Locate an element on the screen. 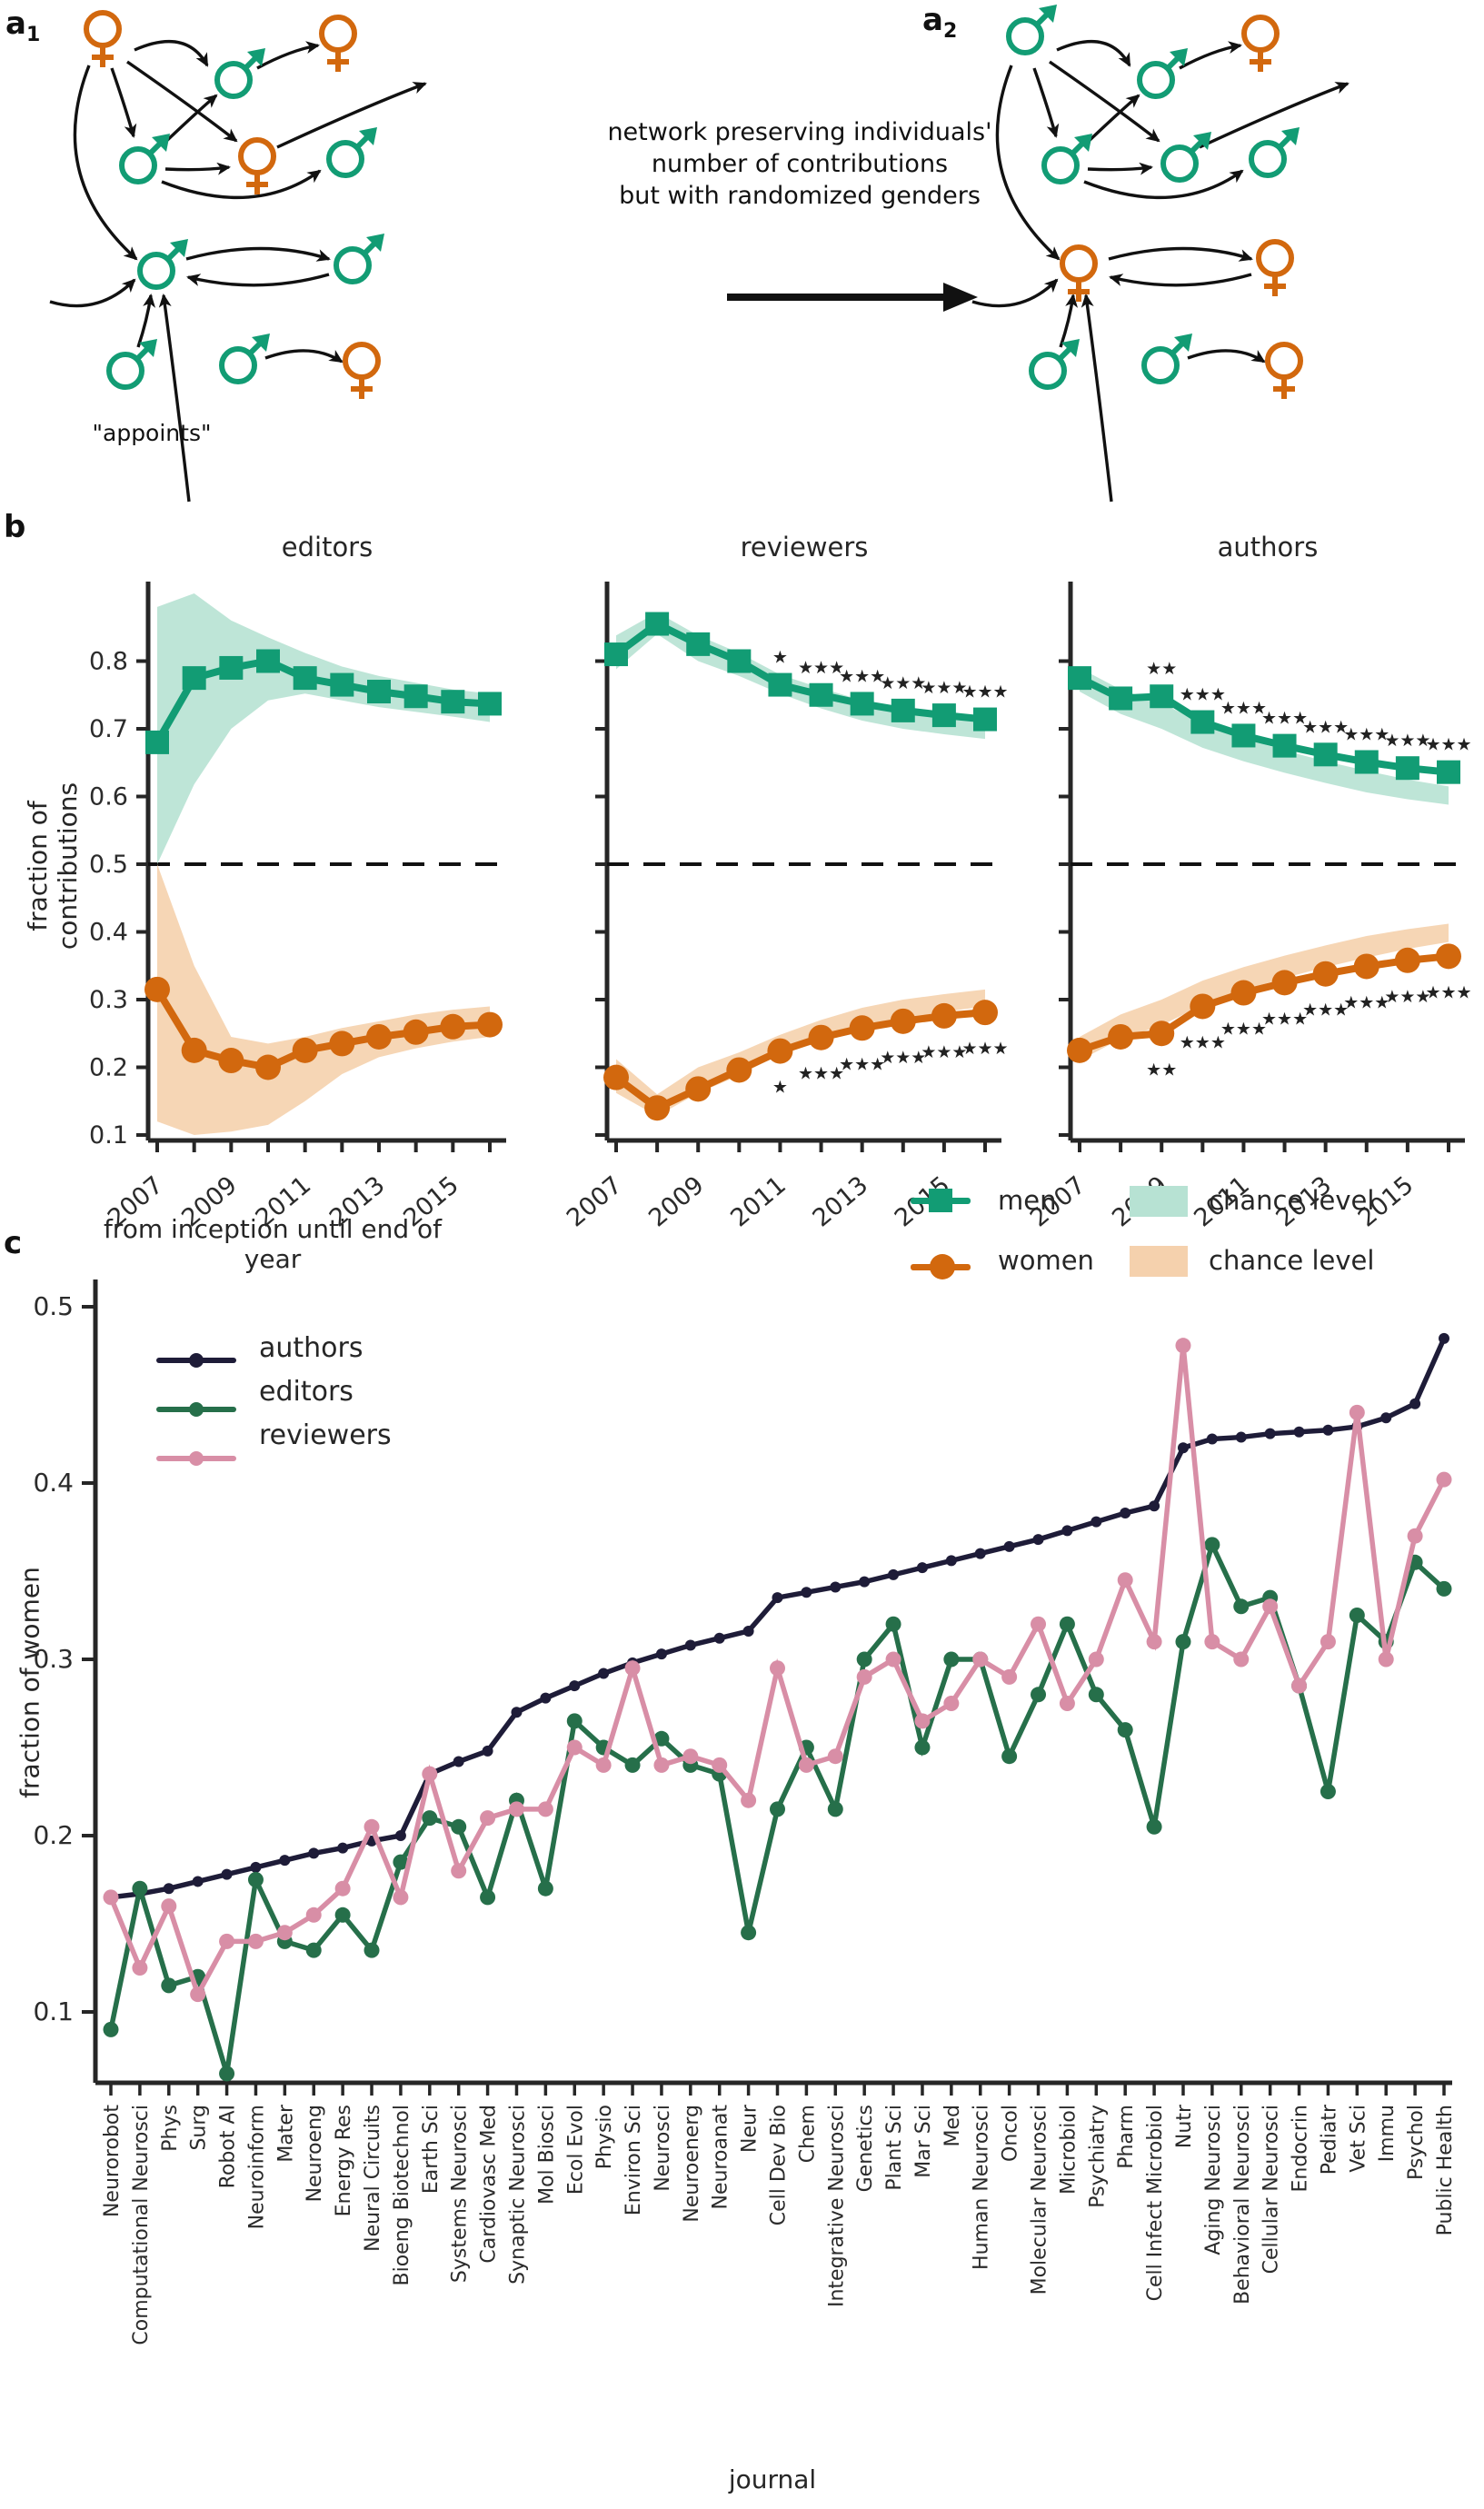 The height and width of the screenshot is (2509, 1484). caption-line-3: but with randomized genders is located at coordinates (800, 196).